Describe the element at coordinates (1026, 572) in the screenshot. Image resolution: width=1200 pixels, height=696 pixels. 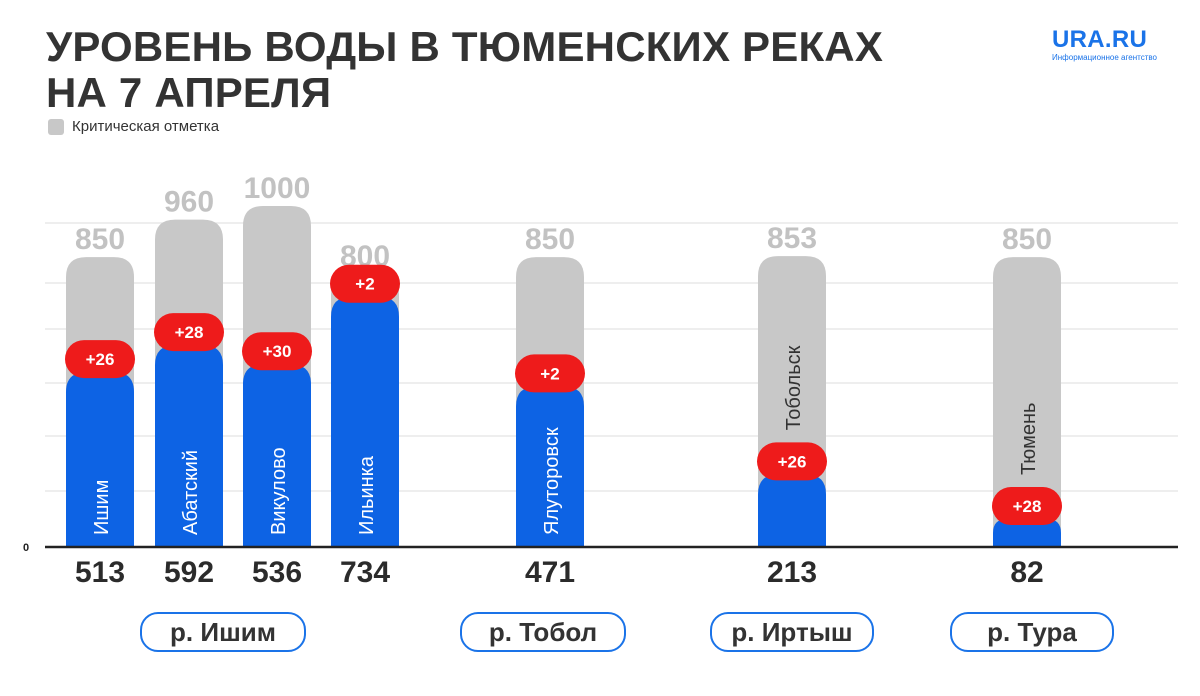
I see `level-value-label: 82` at that location.